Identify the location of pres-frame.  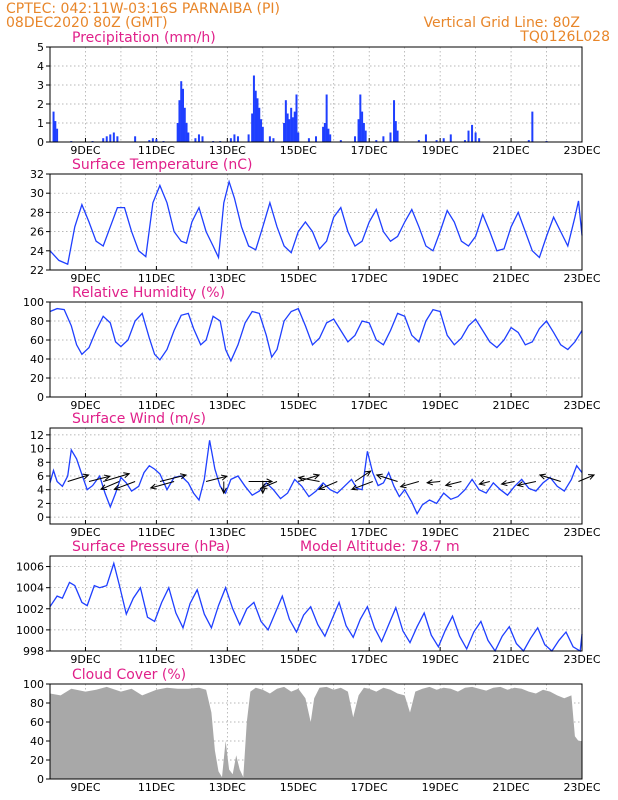
(316, 603).